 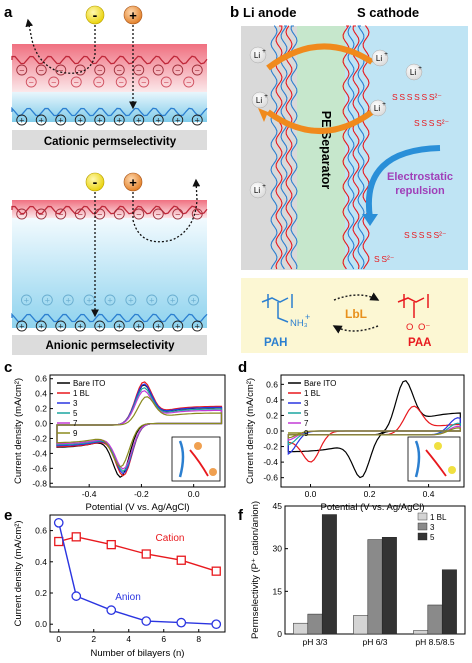 What do you see at coordinates (278, 506) in the screenshot?
I see `y-tick-label: 45` at bounding box center [278, 506].